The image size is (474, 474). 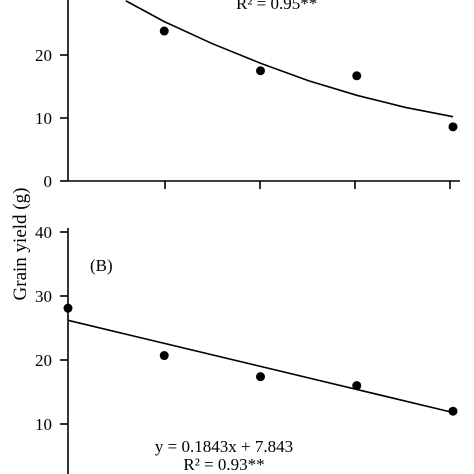 I want to click on bottom-r2-annotation: R² = 0.93**, so click(x=223, y=464).